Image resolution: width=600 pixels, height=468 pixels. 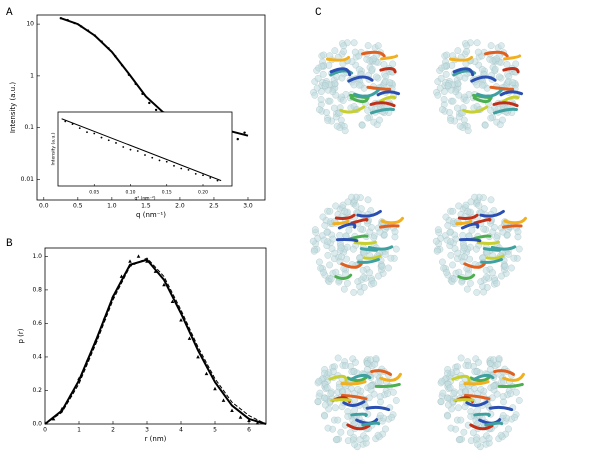 What do you see at coordinates (151, 215) in the screenshot?
I see `x-axis-label: q (nm⁻¹)` at bounding box center [151, 215].